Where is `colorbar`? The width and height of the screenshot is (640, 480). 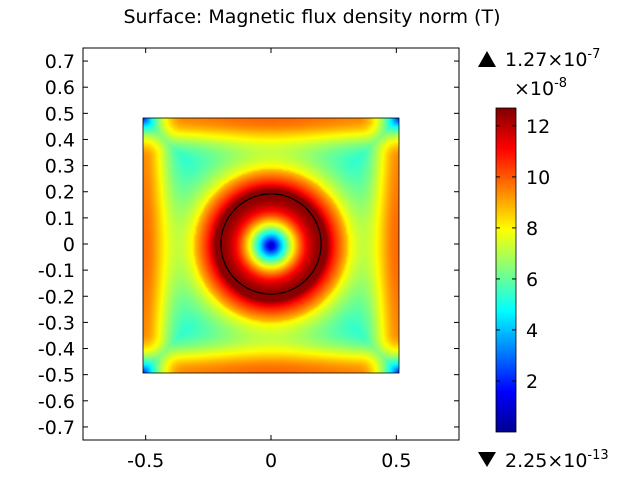 colorbar is located at coordinates (506, 270).